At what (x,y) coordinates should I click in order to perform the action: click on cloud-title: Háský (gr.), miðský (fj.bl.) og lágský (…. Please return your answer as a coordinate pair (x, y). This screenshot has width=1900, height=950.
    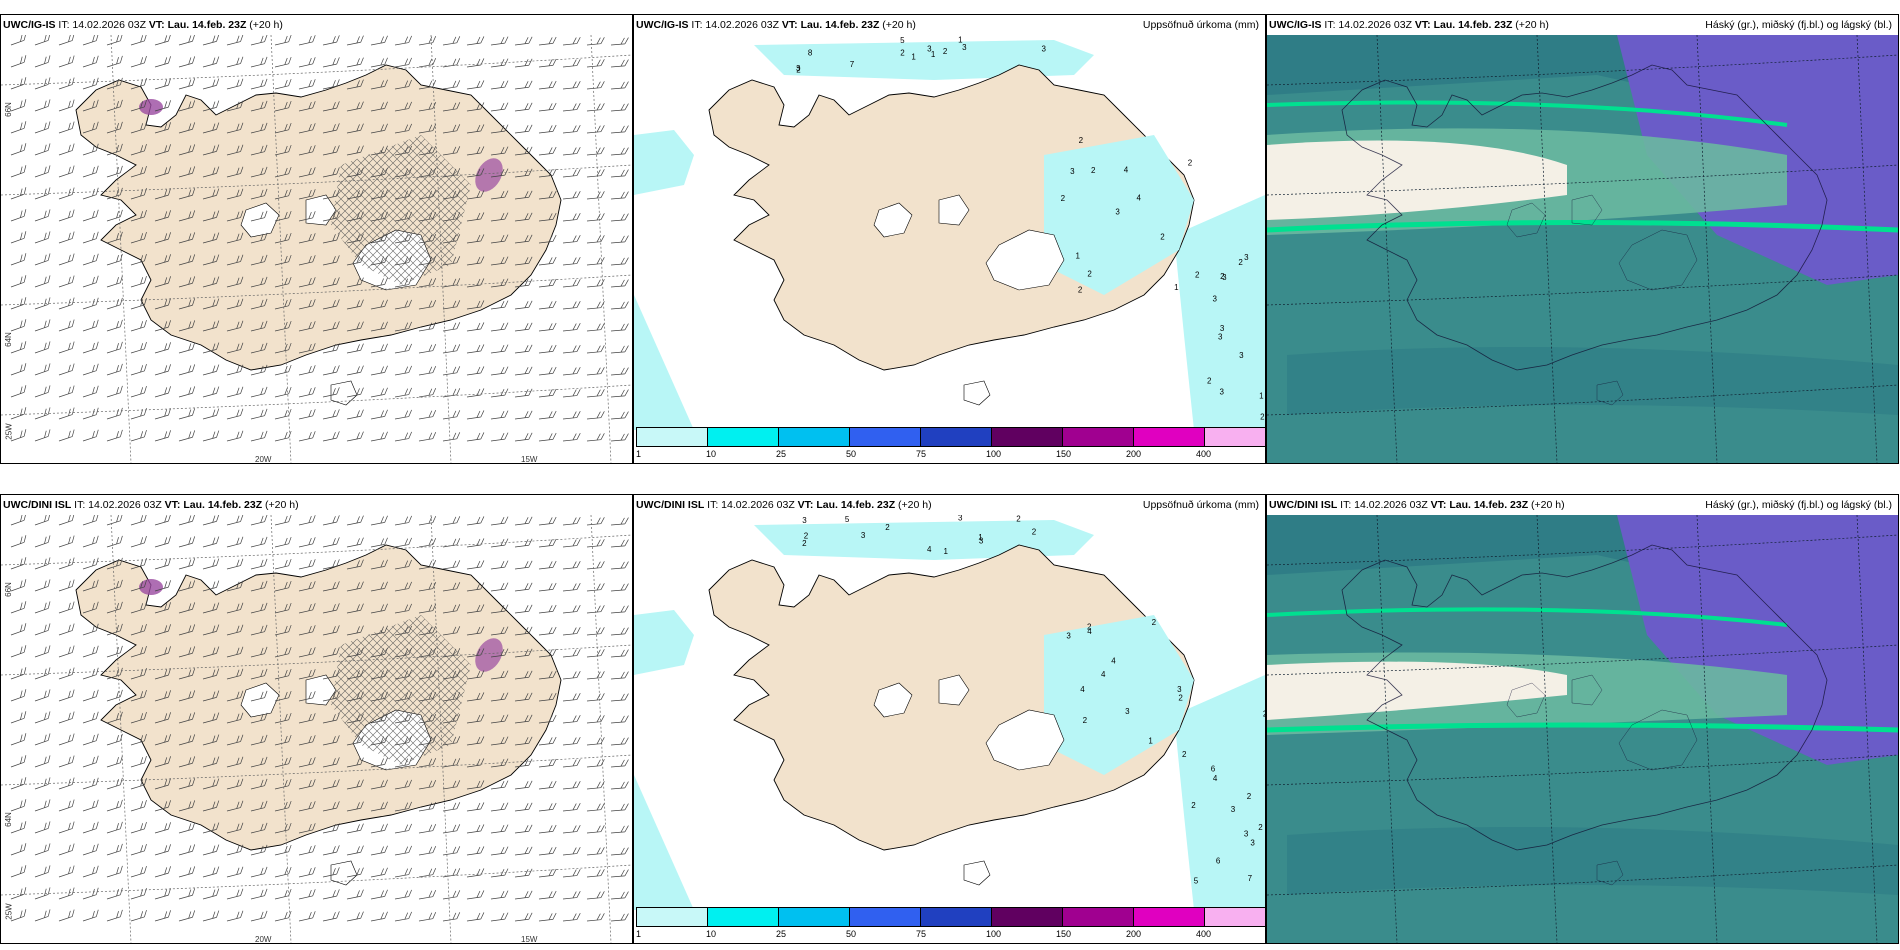
    Looking at the image, I should click on (1798, 505).